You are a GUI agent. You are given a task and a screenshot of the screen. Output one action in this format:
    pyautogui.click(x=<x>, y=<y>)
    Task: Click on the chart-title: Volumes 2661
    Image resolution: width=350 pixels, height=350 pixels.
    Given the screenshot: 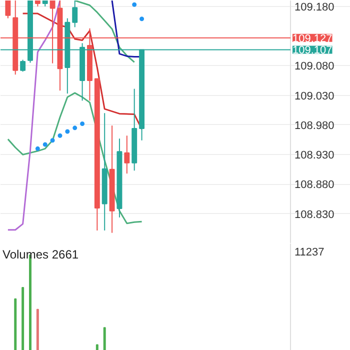 What is the action you would take?
    pyautogui.click(x=40, y=255)
    